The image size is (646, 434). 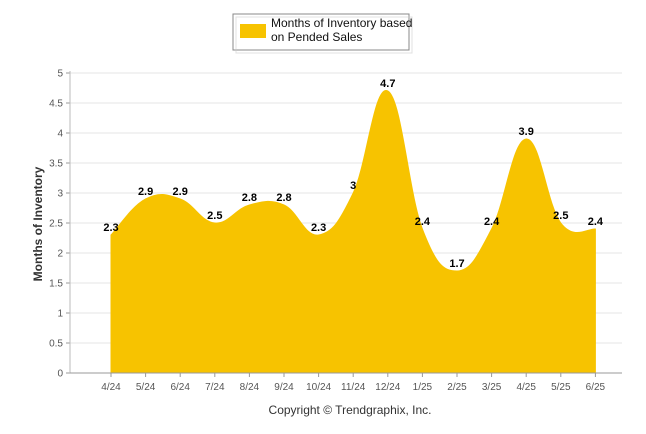 What do you see at coordinates (561, 387) in the screenshot?
I see `x-tick-label: 5/25` at bounding box center [561, 387].